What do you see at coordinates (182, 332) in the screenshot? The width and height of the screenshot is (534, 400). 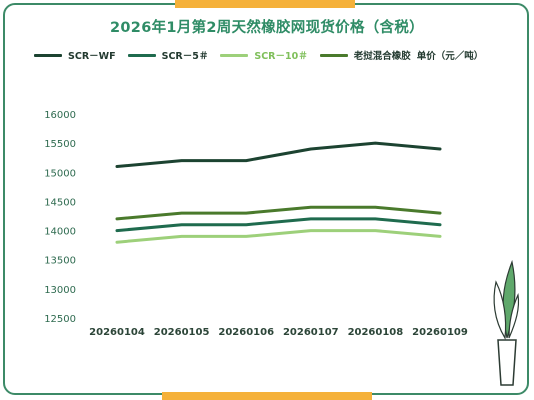 I see `x-tick-label: 20260105` at bounding box center [182, 332].